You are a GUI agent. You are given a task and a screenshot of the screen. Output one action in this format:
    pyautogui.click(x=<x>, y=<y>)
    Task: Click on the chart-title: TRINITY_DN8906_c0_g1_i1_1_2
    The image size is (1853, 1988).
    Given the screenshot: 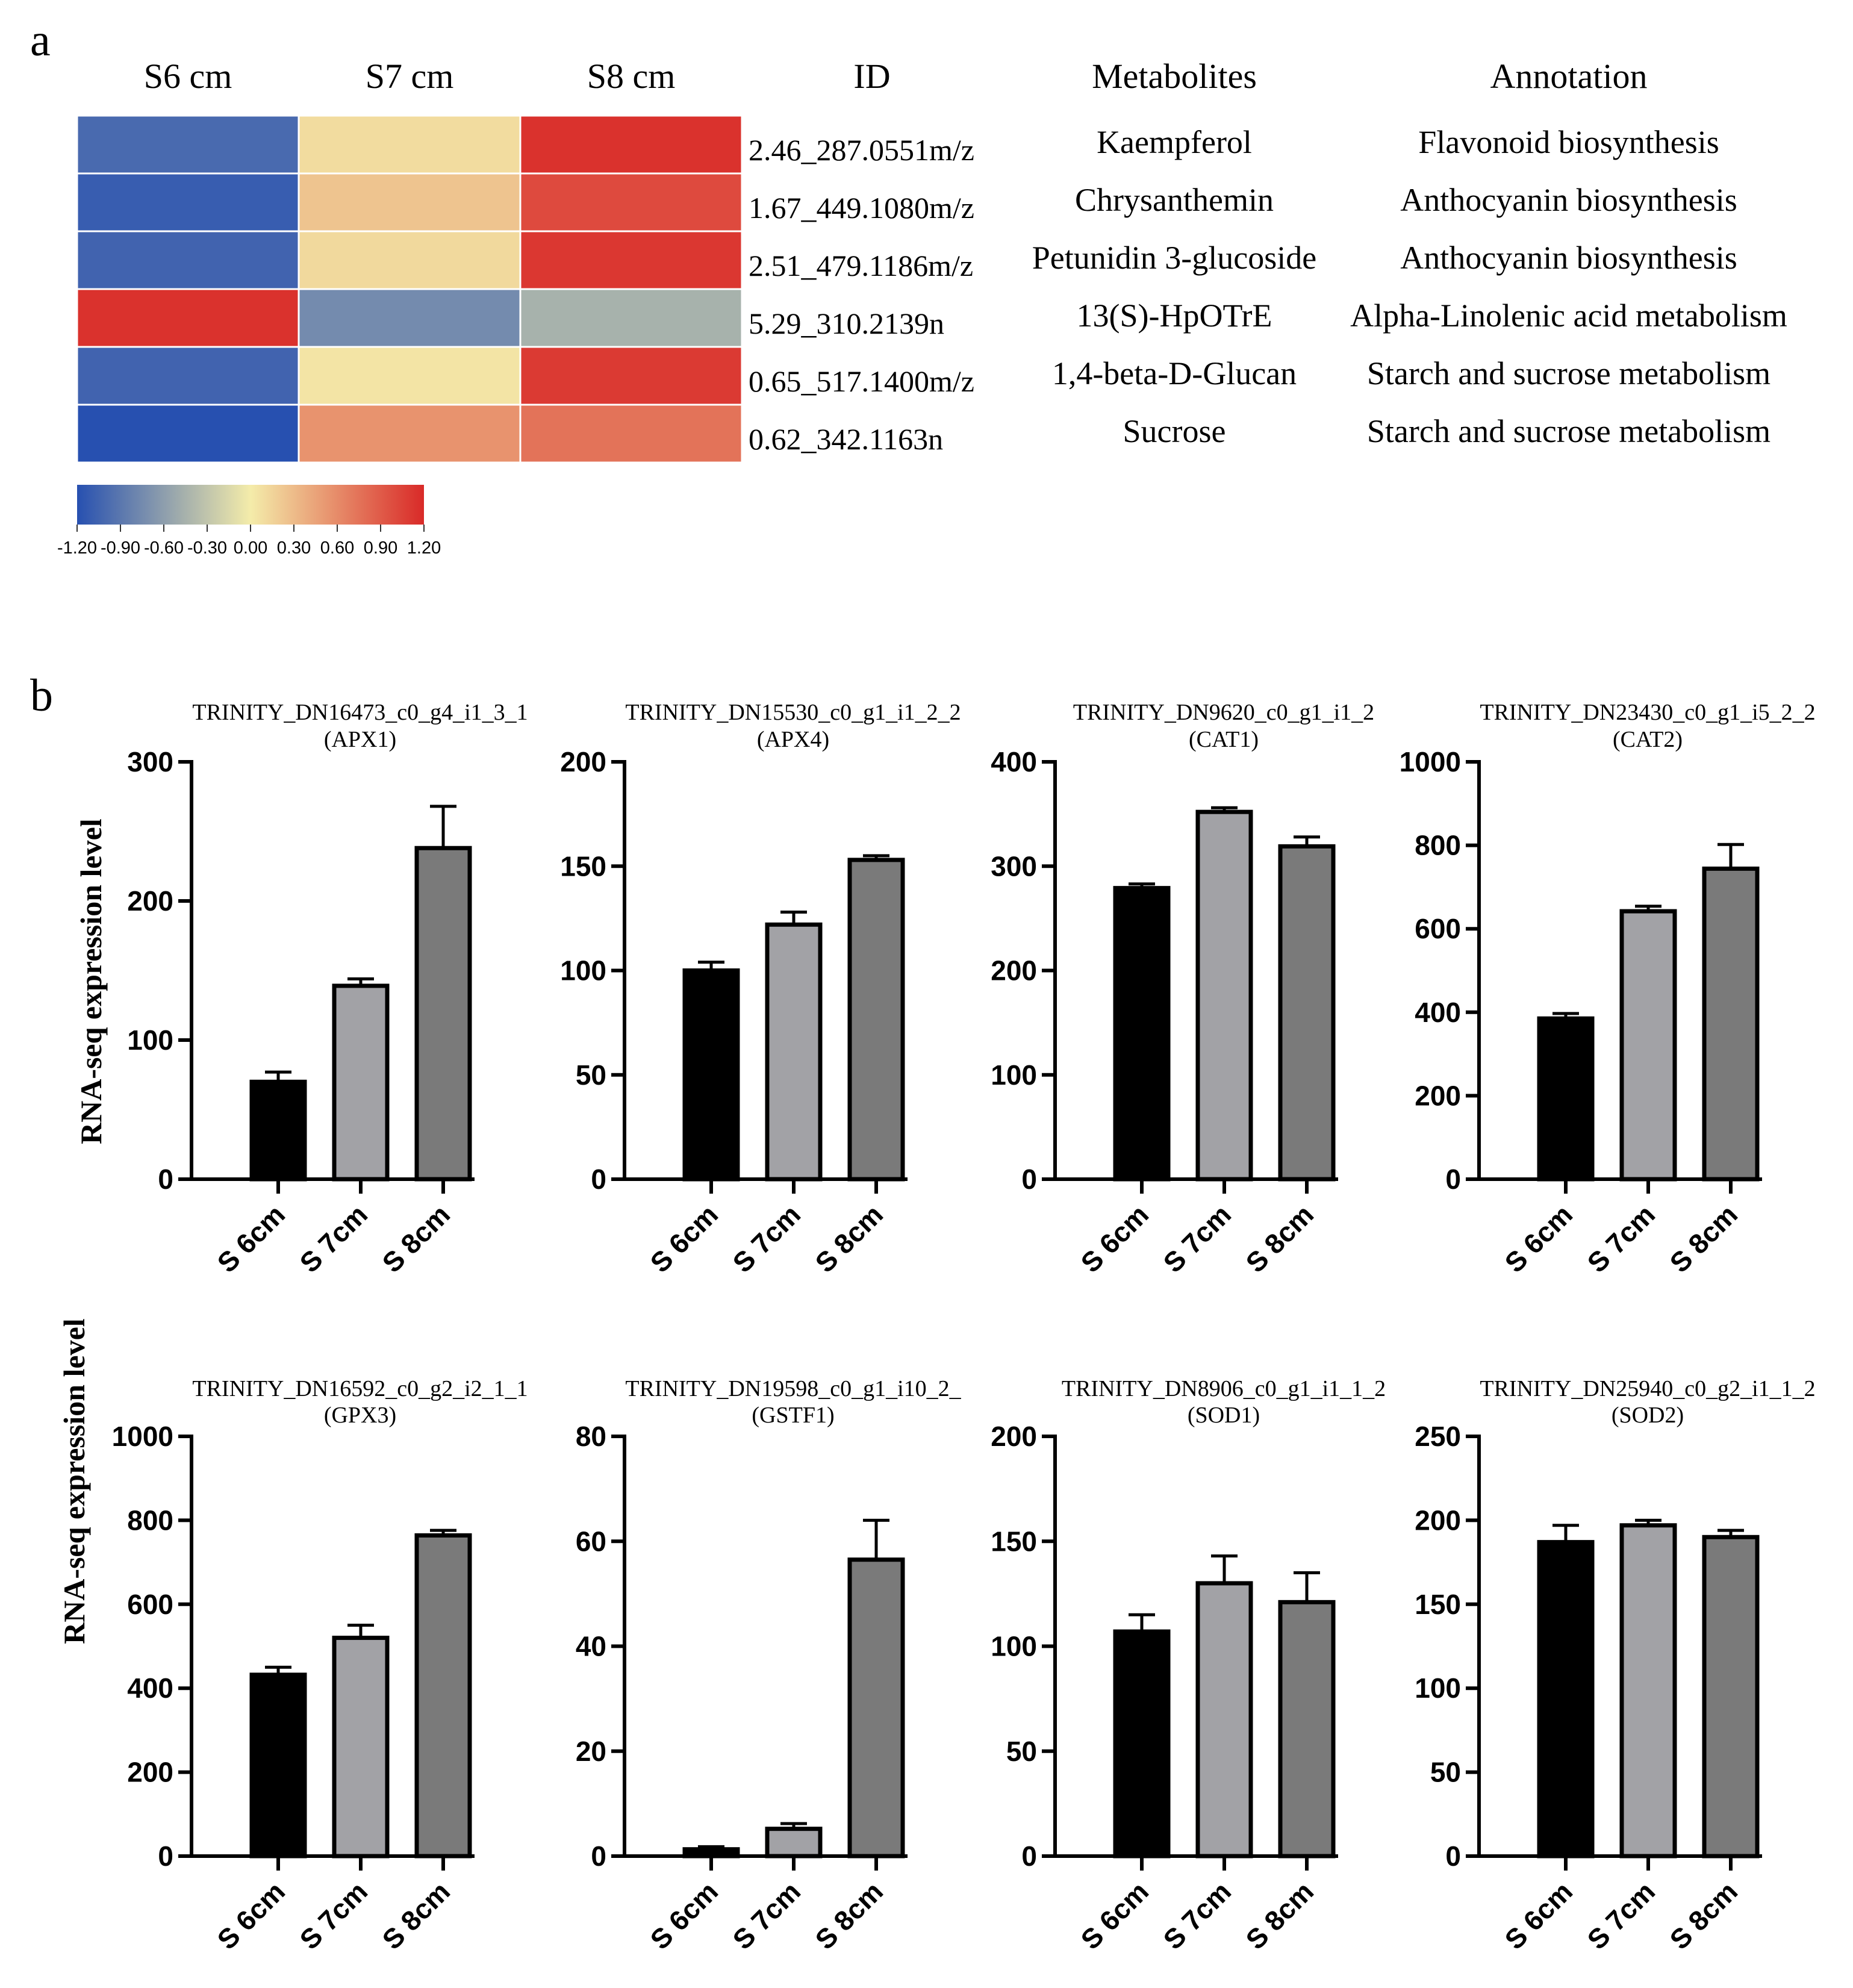 What is the action you would take?
    pyautogui.click(x=1224, y=1388)
    